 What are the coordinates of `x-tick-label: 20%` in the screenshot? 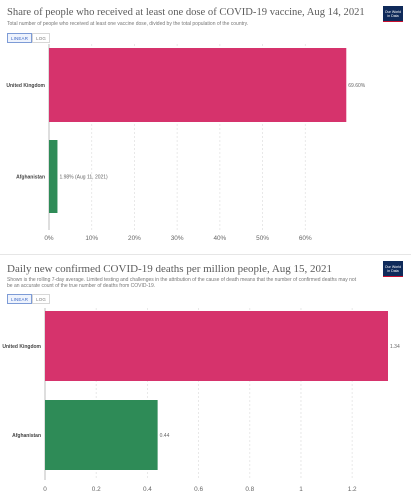 It's located at (134, 238).